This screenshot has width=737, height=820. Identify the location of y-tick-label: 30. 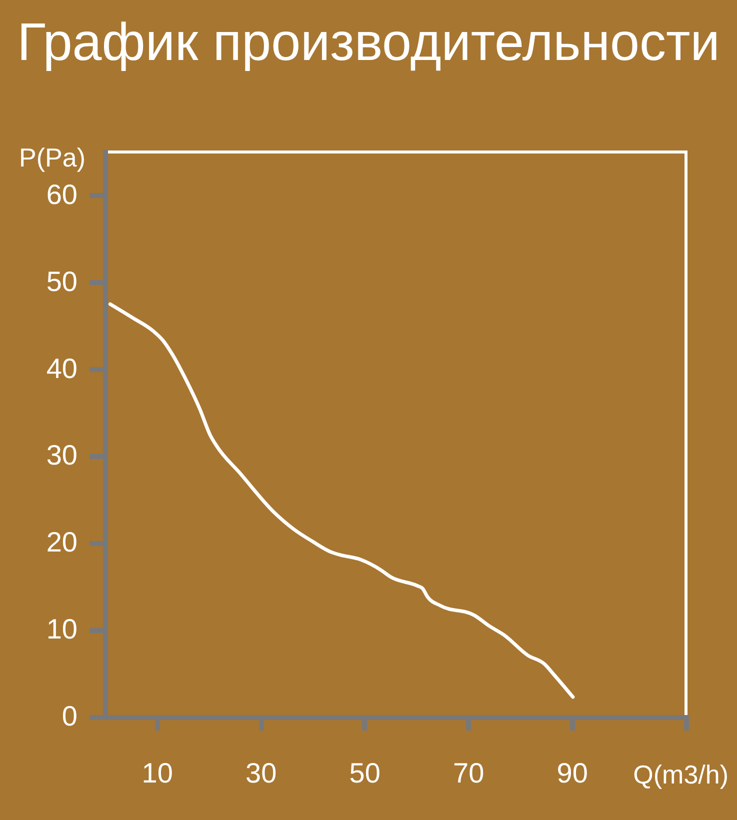
(62, 455).